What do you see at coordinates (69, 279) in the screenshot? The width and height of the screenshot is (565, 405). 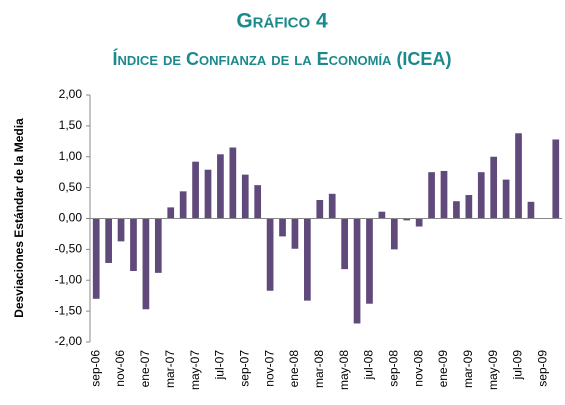 I see `y-tick-label: -1,00` at bounding box center [69, 279].